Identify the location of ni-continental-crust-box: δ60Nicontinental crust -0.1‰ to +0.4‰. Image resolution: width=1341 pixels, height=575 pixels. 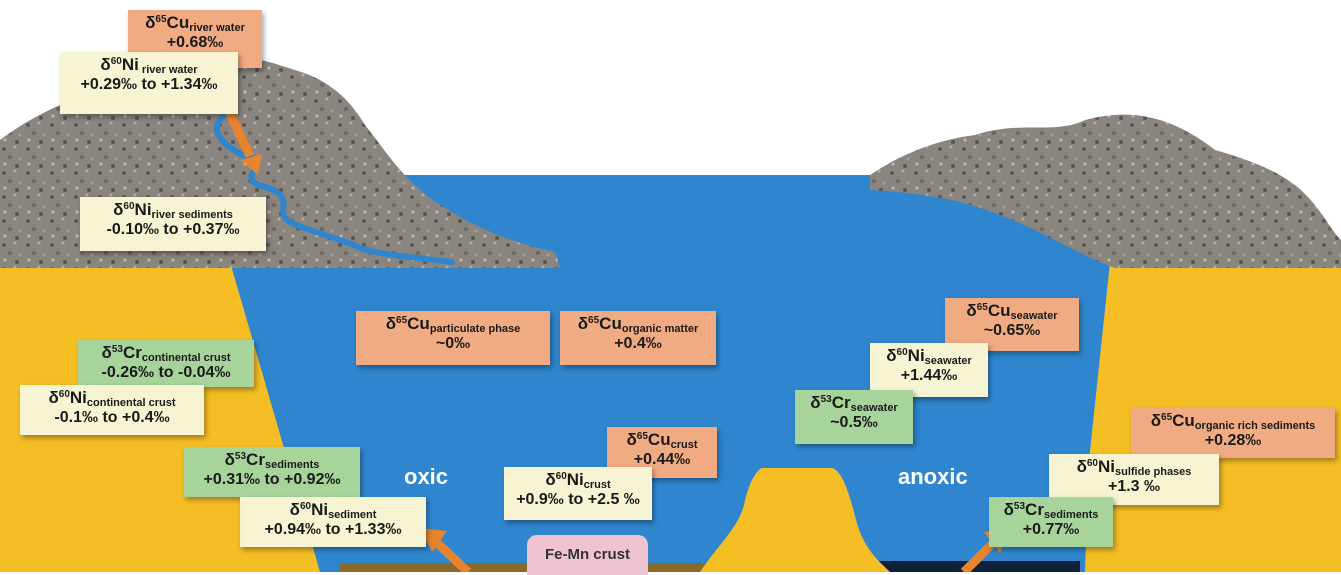
(112, 410).